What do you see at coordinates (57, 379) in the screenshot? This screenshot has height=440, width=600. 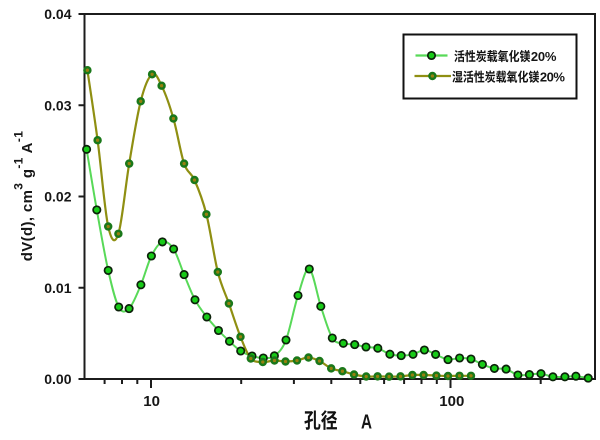 I see `svg-text: 0.00` at bounding box center [57, 379].